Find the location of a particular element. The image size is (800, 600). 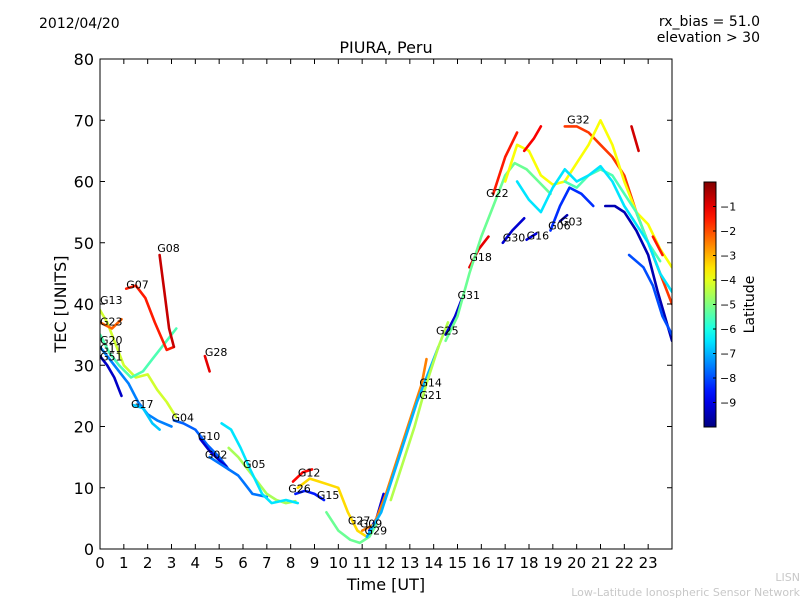

y-axis-label: TEC [UNITS] is located at coordinates (60, 305).